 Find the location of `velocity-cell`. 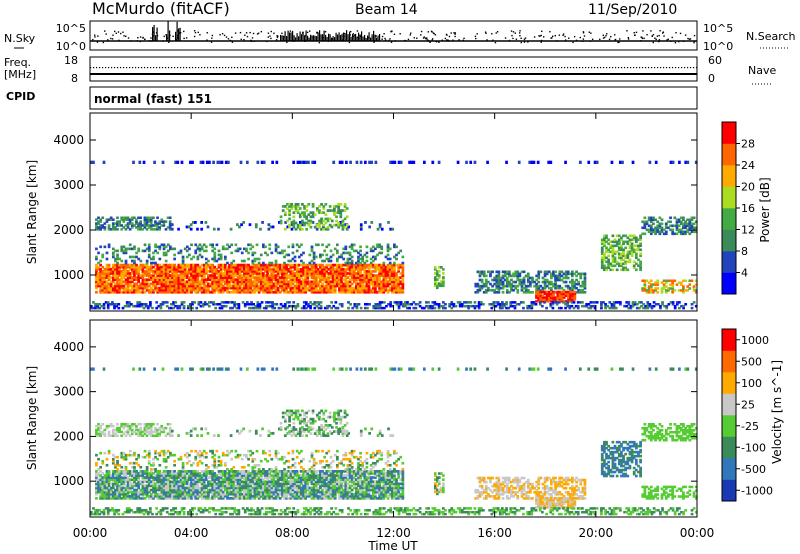

velocity-cell is located at coordinates (100, 486).